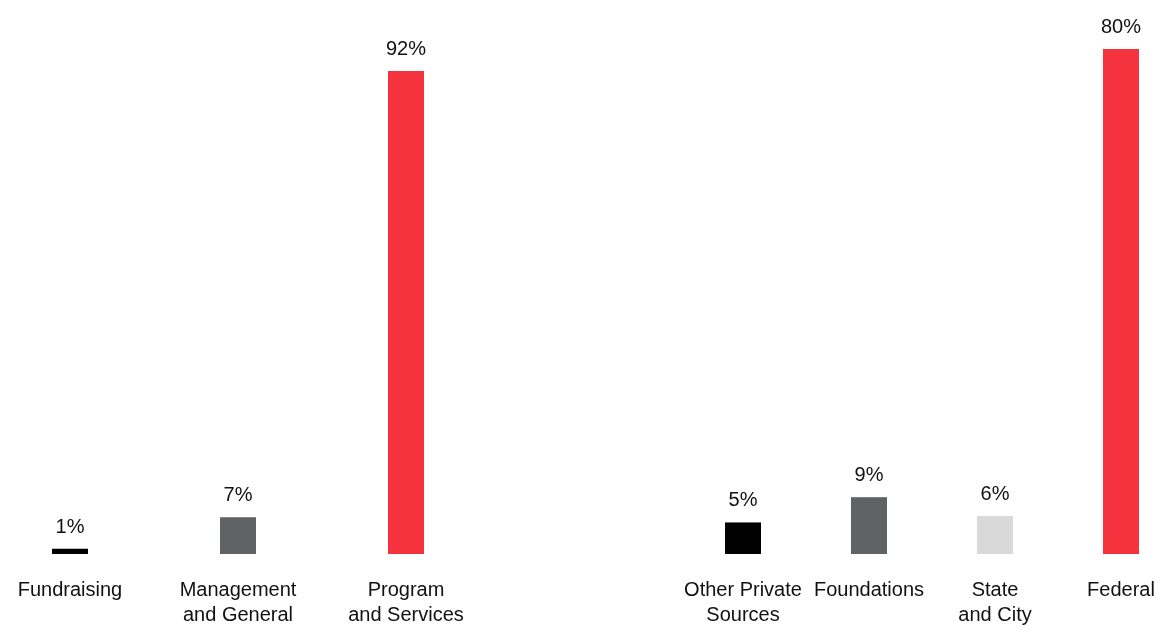 The width and height of the screenshot is (1162, 632). What do you see at coordinates (743, 499) in the screenshot?
I see `data-label: 5%` at bounding box center [743, 499].